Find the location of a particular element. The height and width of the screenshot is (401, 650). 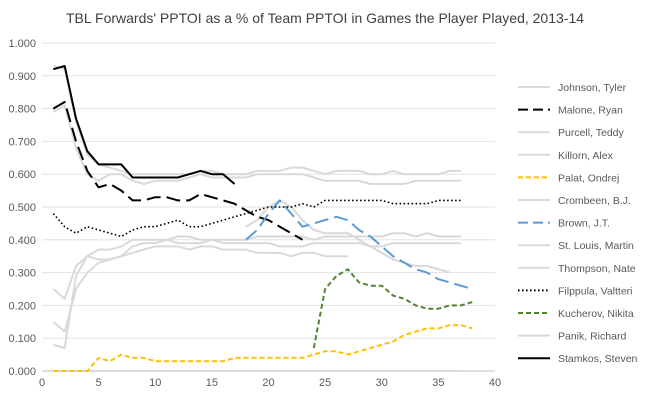

legend-label: Brown, J.T. is located at coordinates (584, 224).